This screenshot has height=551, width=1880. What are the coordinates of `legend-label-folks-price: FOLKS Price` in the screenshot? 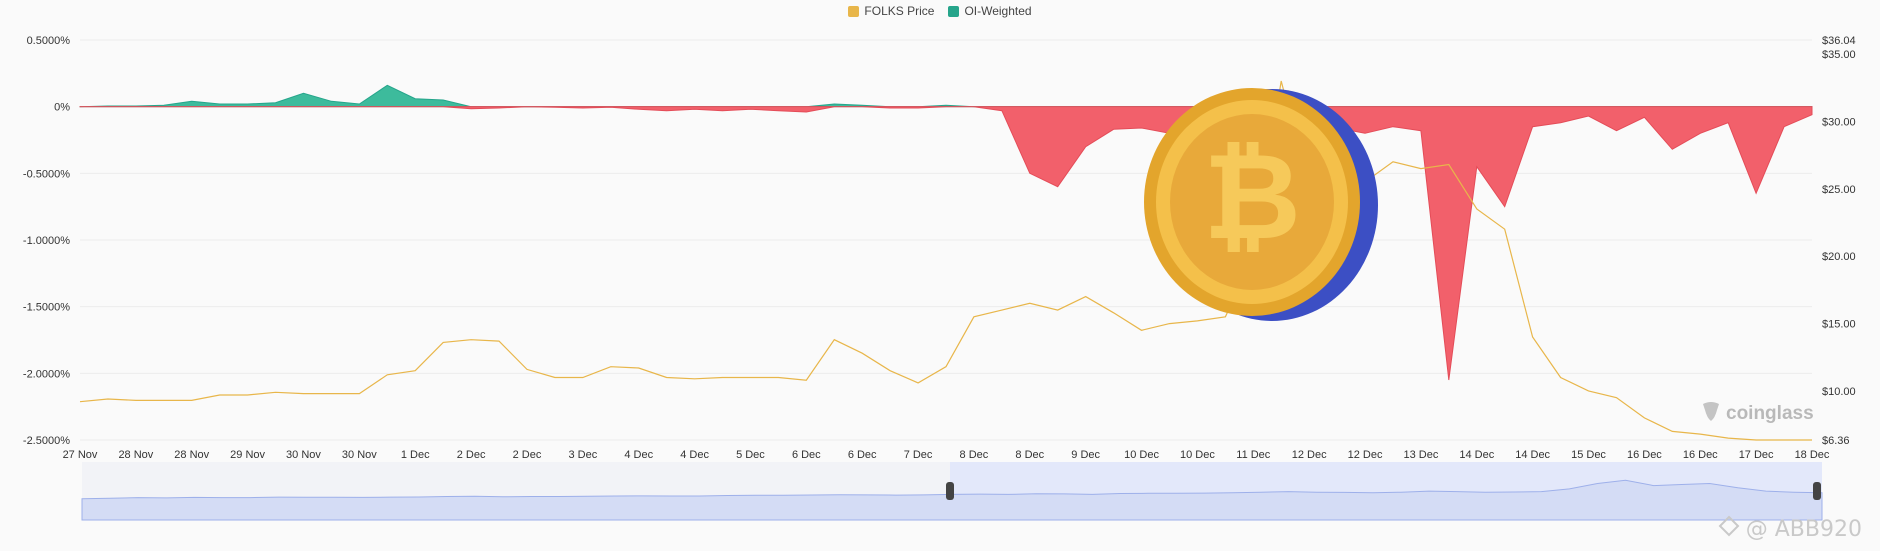 It's located at (899, 11).